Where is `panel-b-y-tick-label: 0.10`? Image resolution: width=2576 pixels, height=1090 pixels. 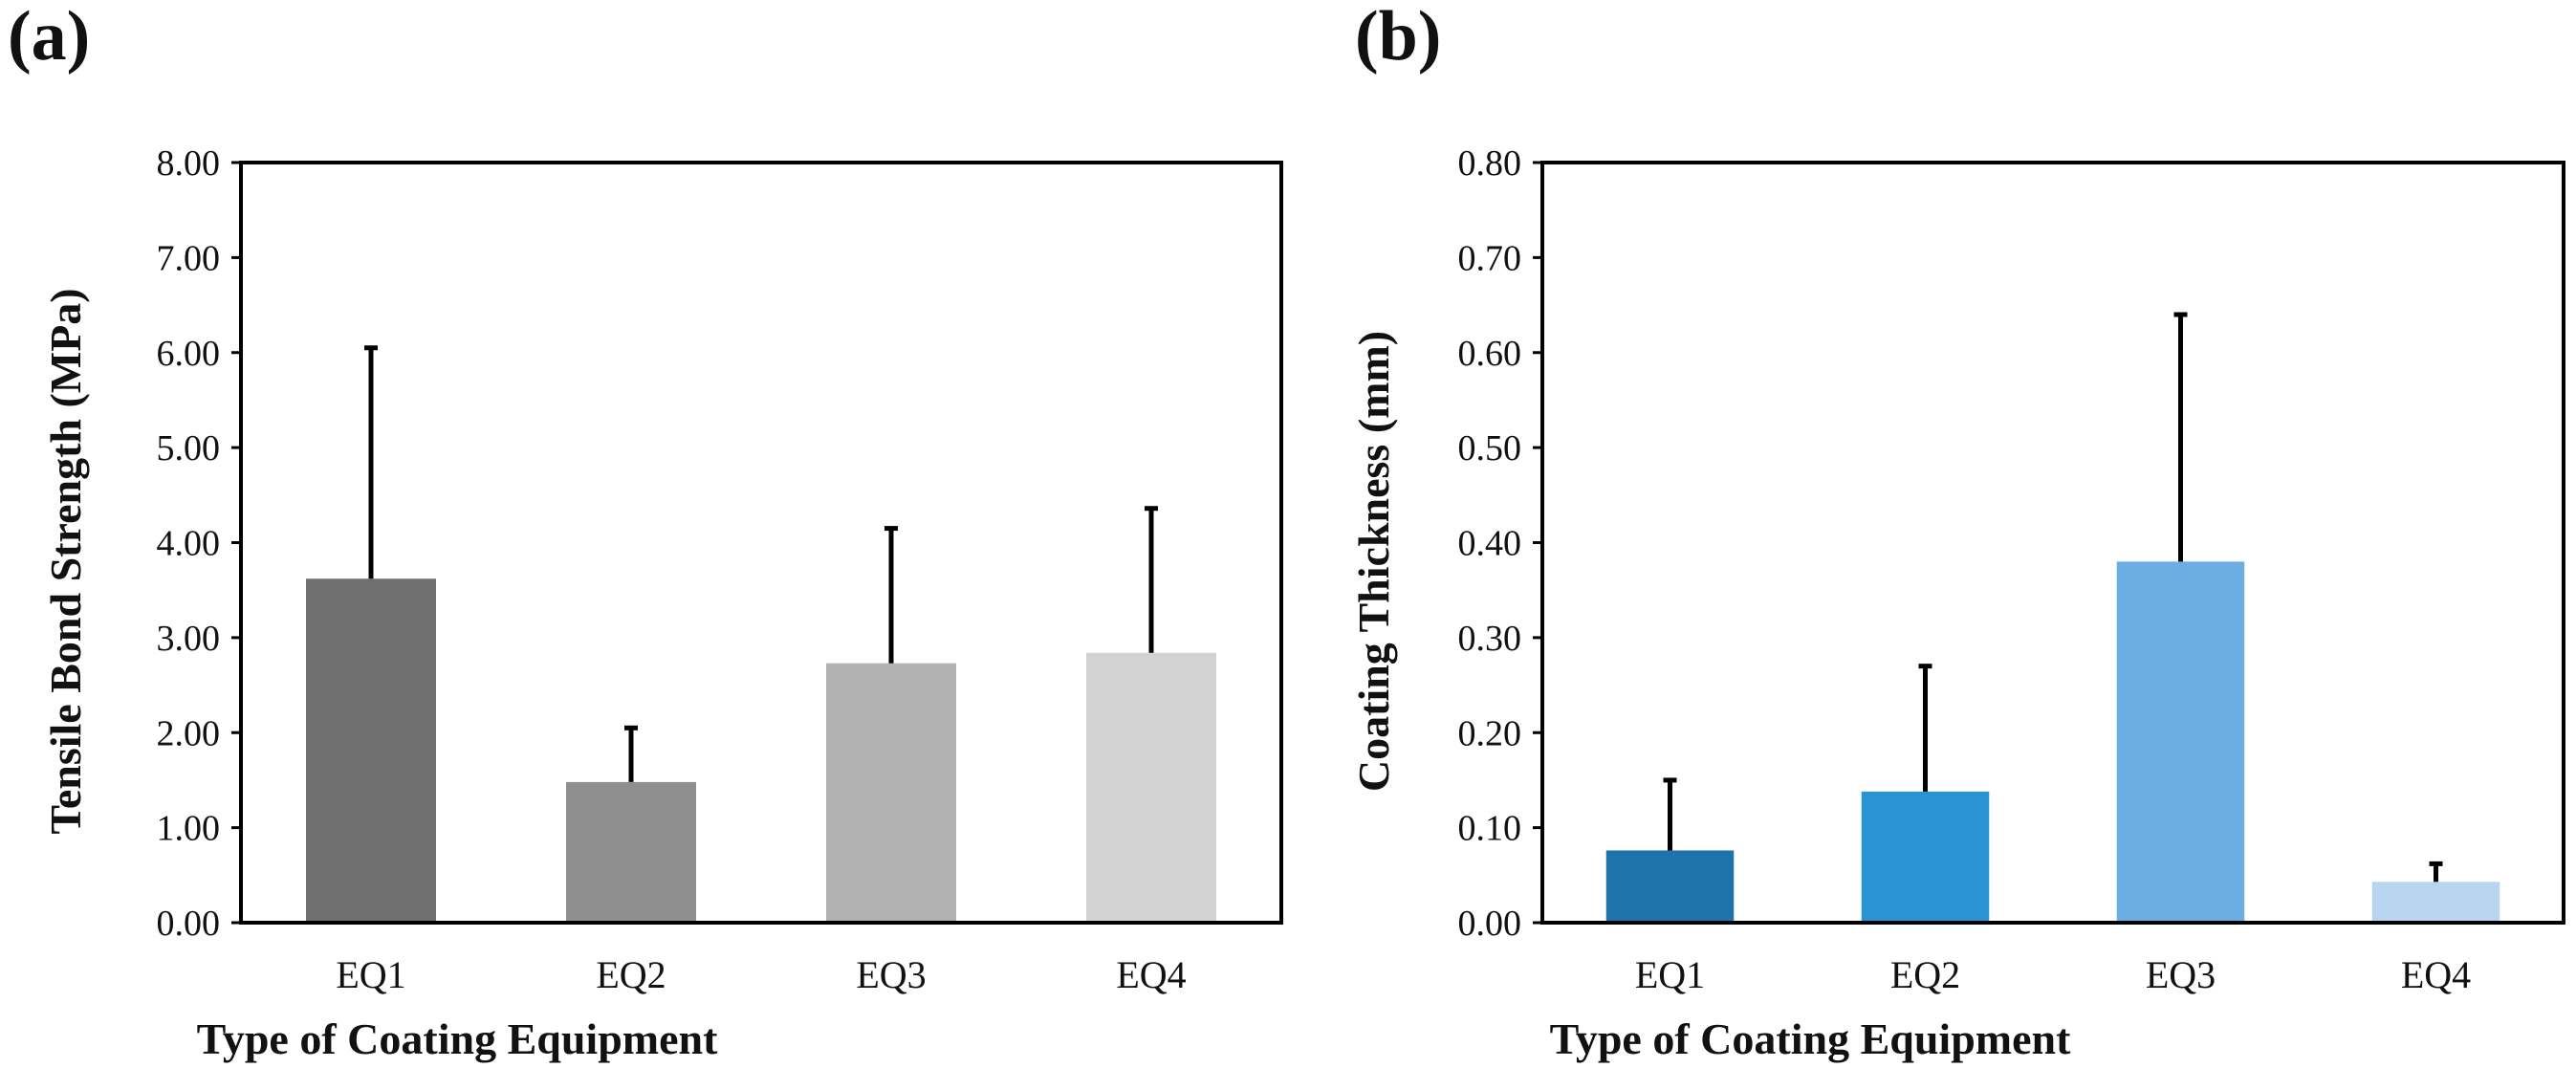
panel-b-y-tick-label: 0.10 is located at coordinates (1490, 829).